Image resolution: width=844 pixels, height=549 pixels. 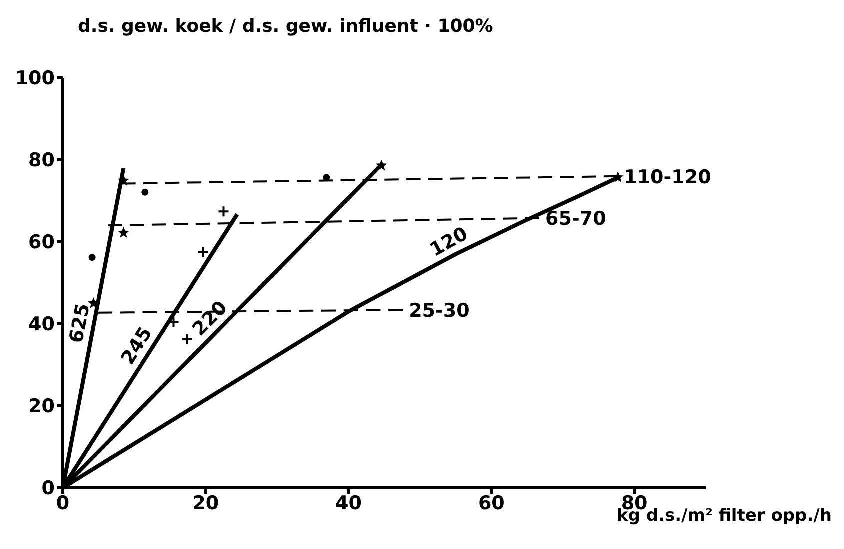 What do you see at coordinates (79, 323) in the screenshot?
I see `text: 625` at bounding box center [79, 323].